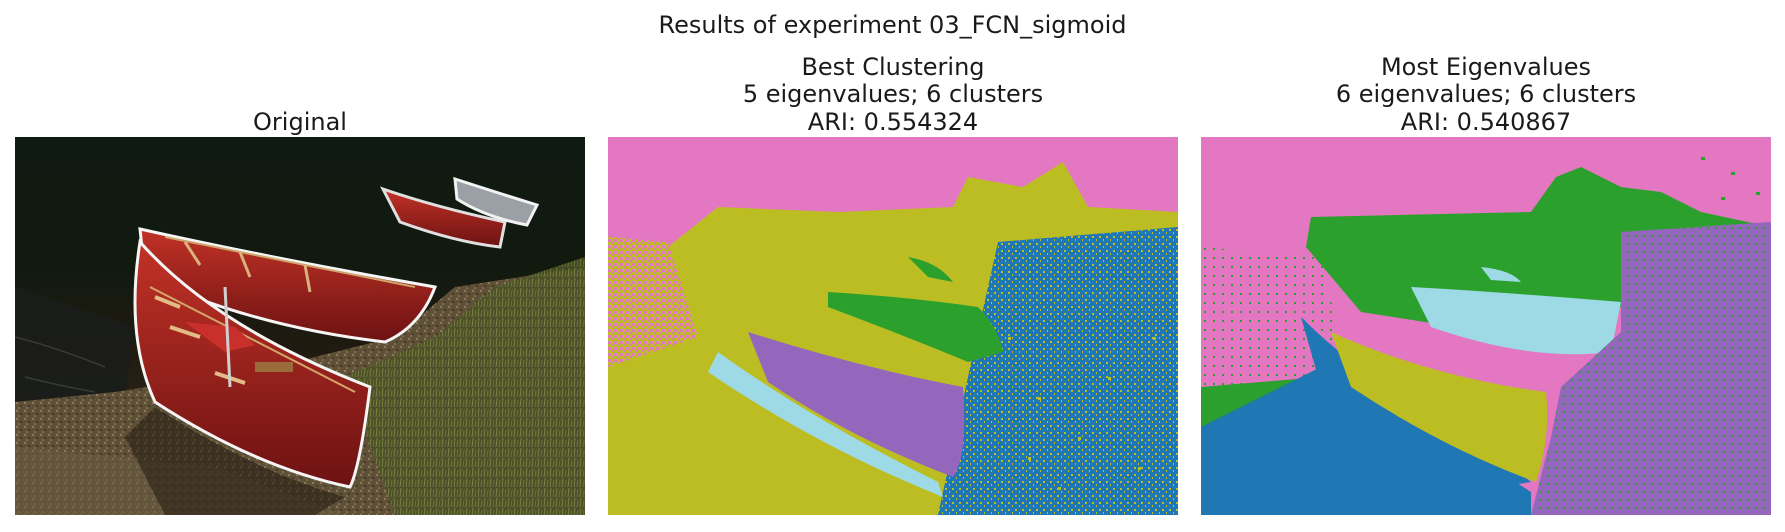 Image resolution: width=1785 pixels, height=532 pixels. I want to click on panel-title-line: Most Eigenvalues, so click(1486, 66).